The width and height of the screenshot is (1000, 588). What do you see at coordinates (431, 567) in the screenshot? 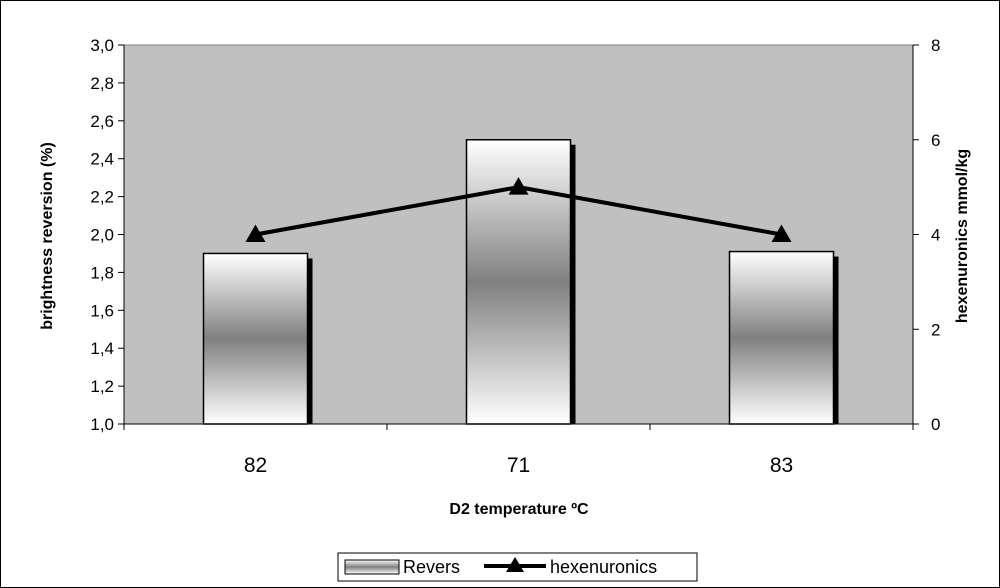
I see `legend-label-revers: Revers` at bounding box center [431, 567].